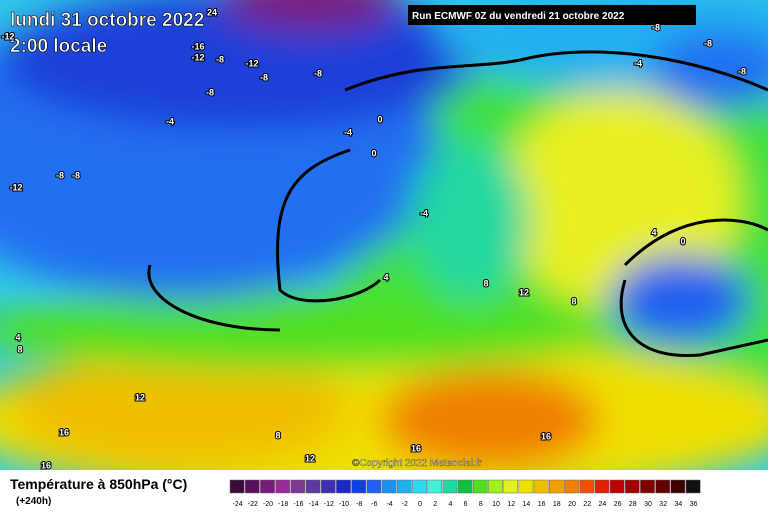 Image resolution: width=768 pixels, height=517 pixels. Describe the element at coordinates (405, 504) in the screenshot. I see `legend-tick-label: -2` at that location.